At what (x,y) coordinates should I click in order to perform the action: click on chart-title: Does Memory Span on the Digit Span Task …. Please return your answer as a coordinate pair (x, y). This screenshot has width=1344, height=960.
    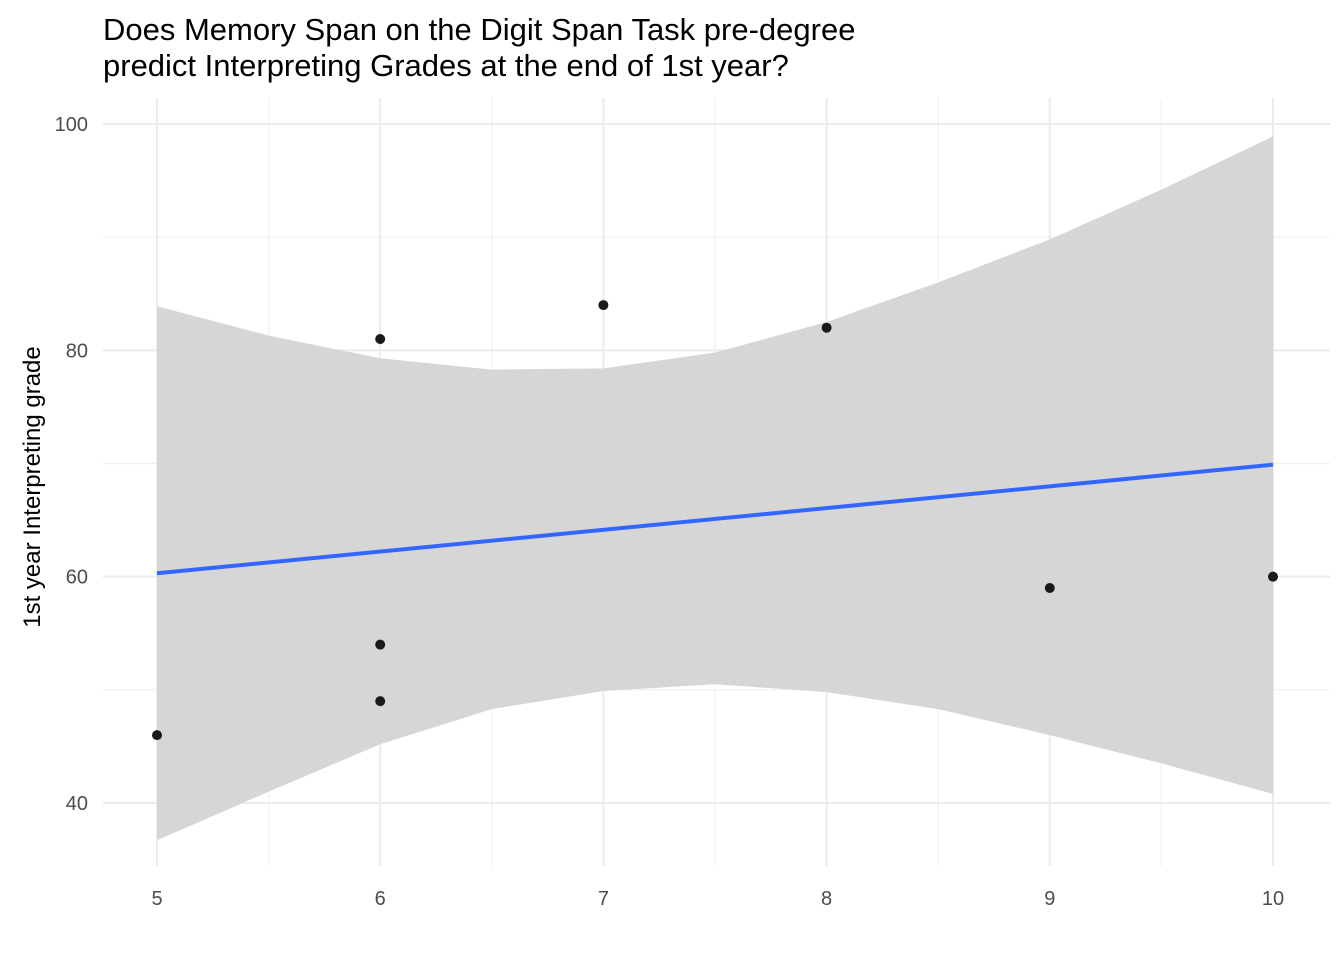
    Looking at the image, I should click on (483, 47).